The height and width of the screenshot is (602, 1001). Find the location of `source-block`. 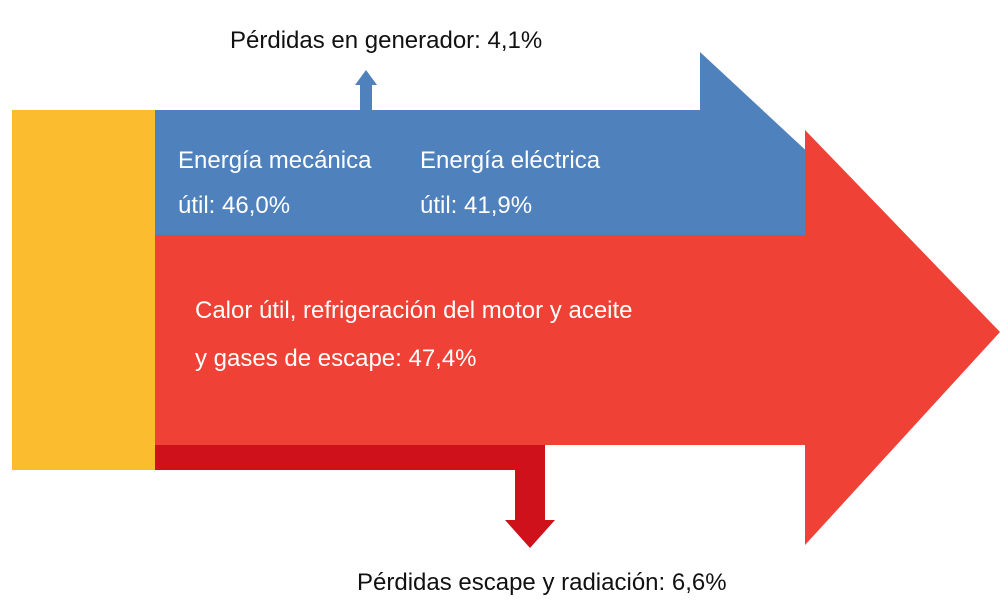

source-block is located at coordinates (84, 290).